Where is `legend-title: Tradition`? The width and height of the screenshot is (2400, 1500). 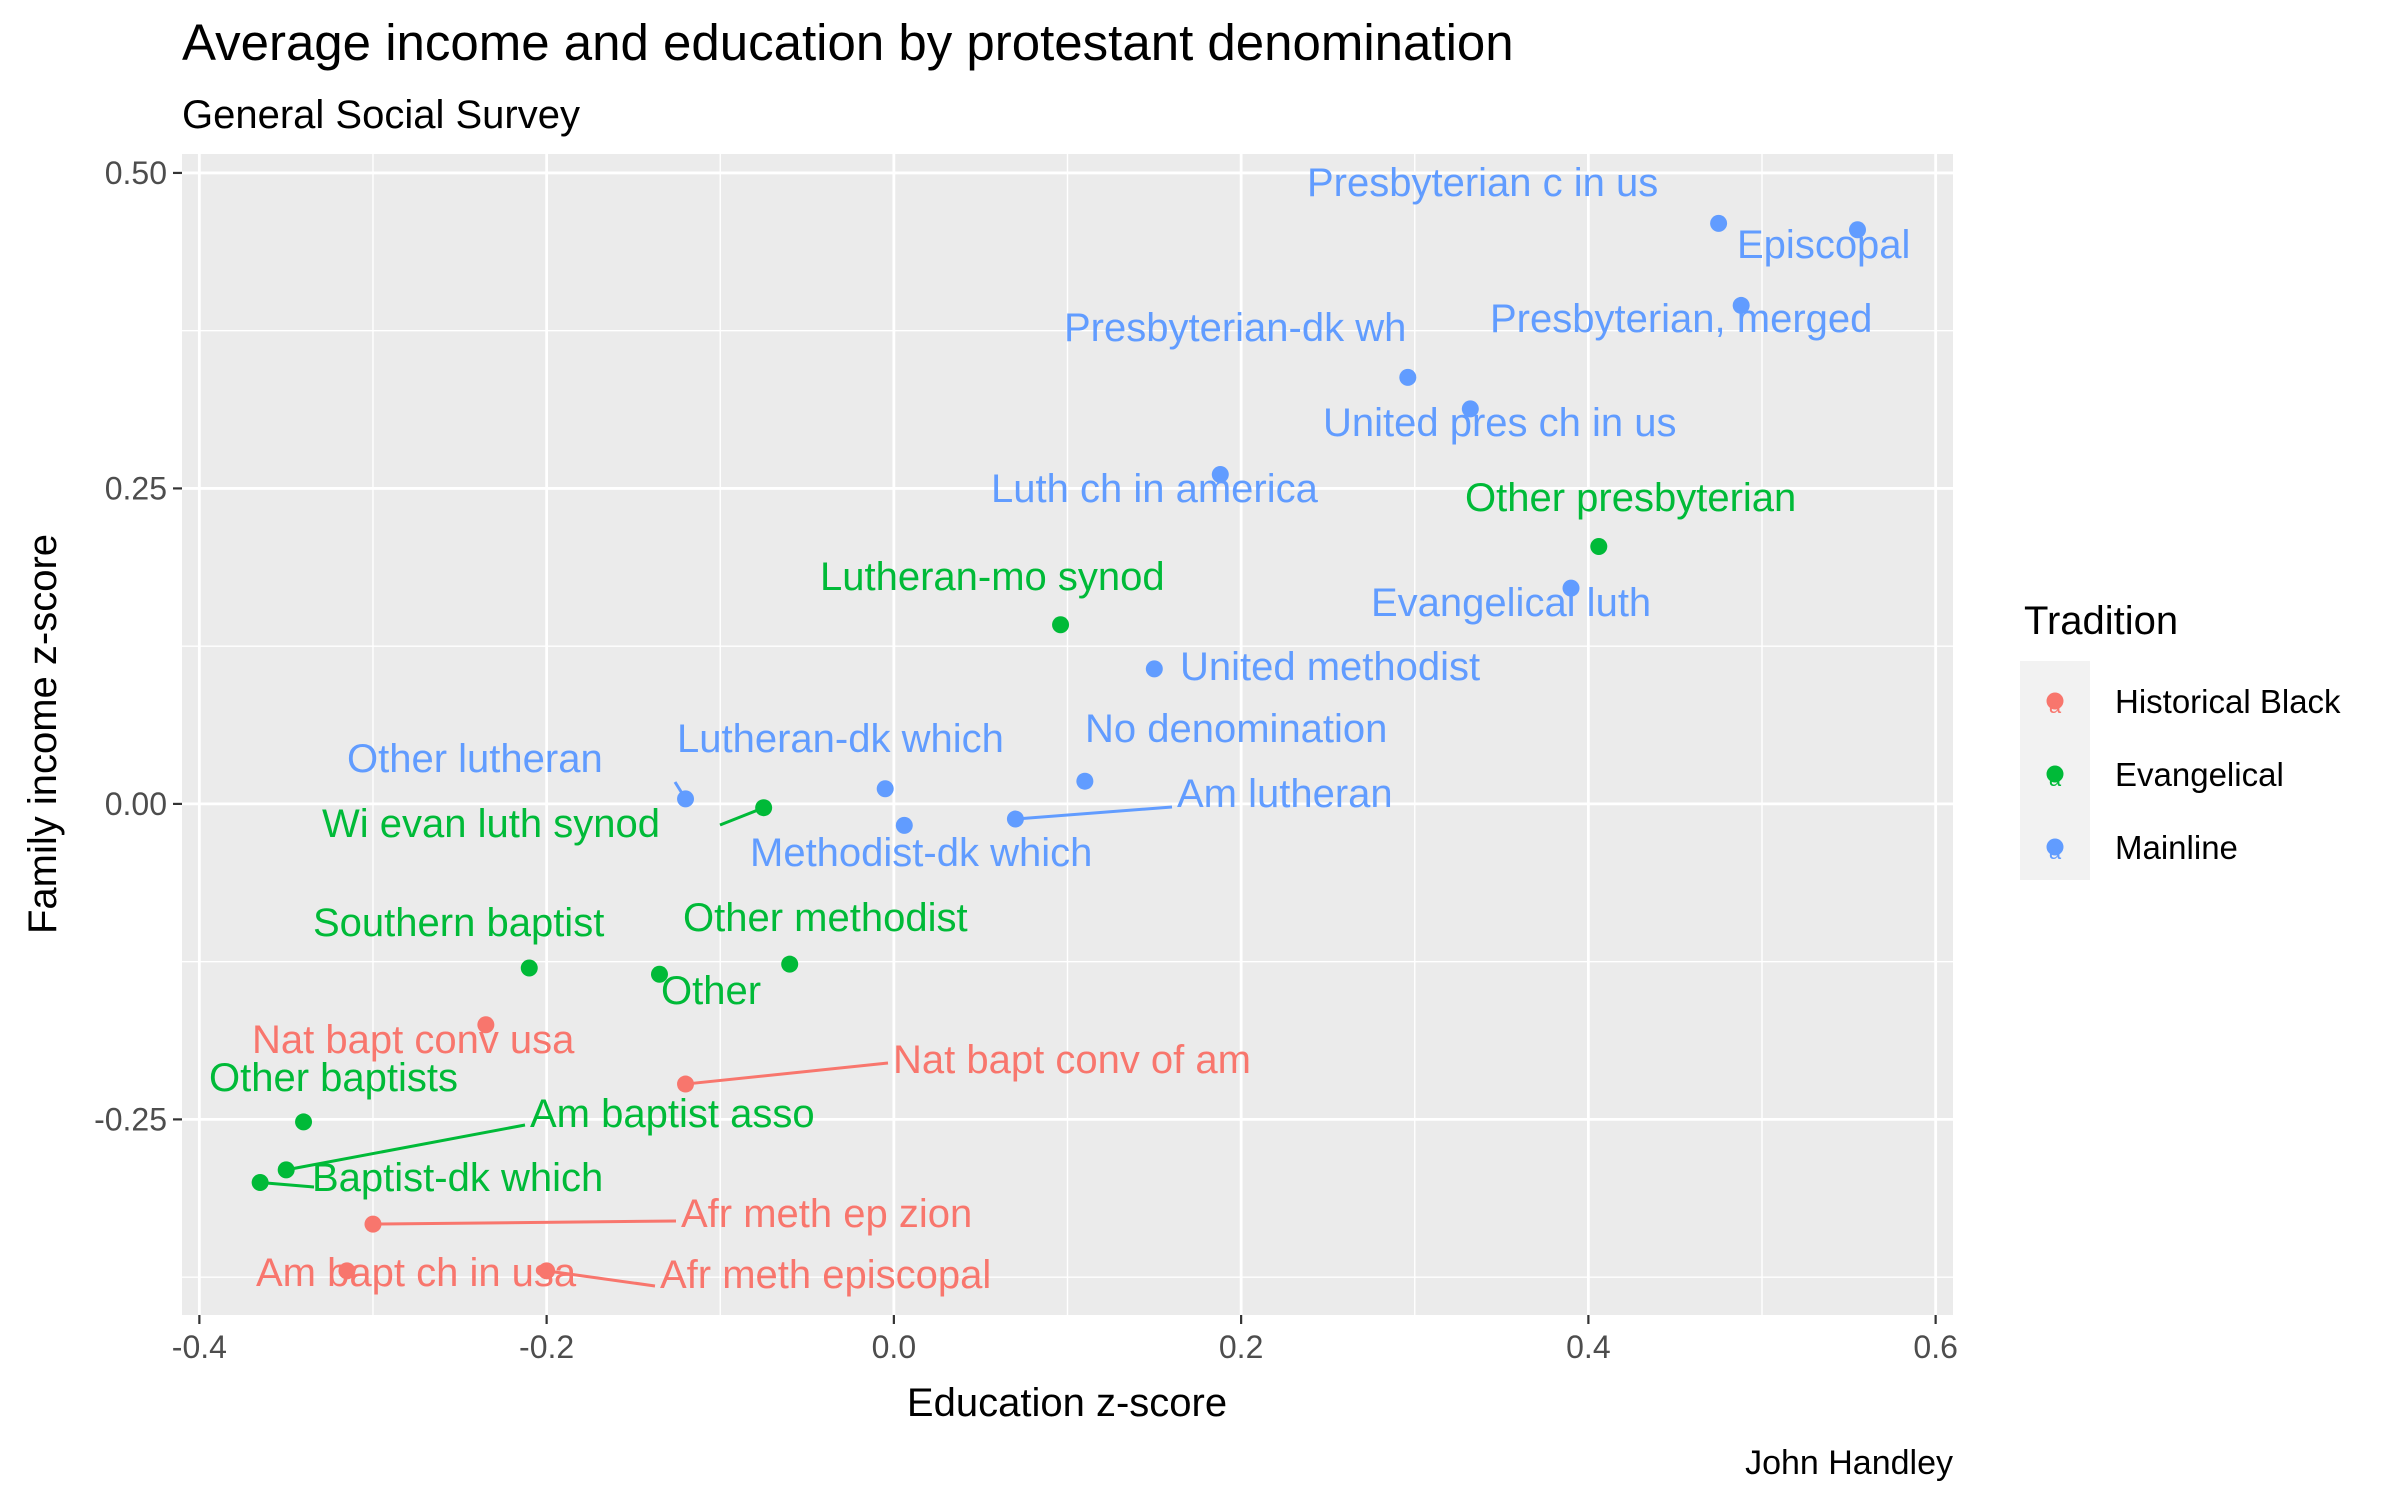 legend-title: Tradition is located at coordinates (2101, 621).